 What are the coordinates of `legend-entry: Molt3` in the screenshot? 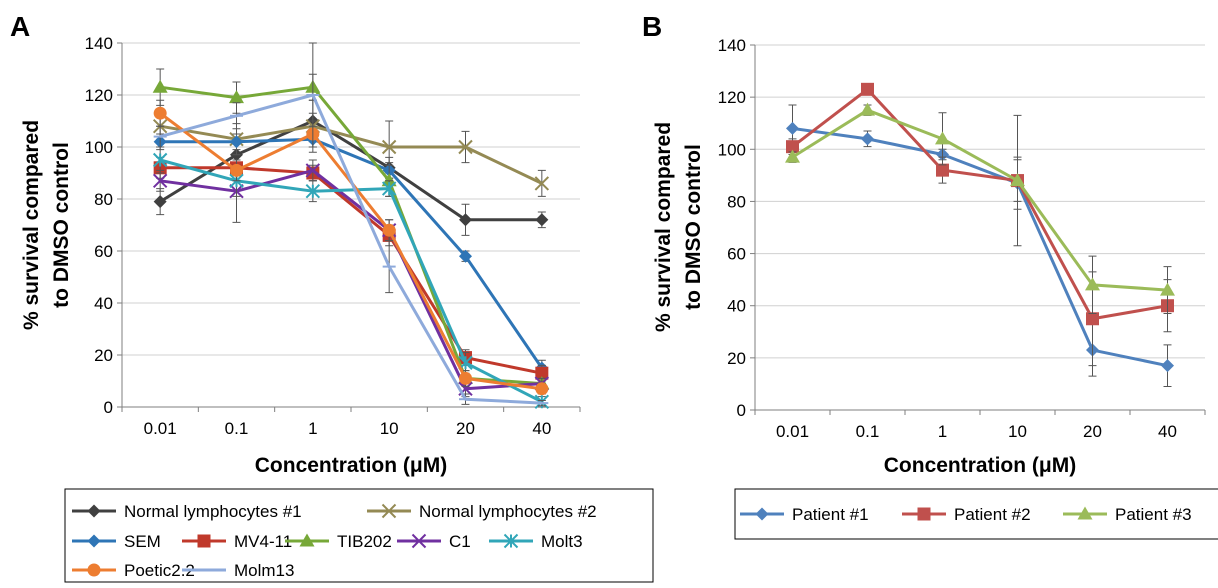 It's located at (536, 541).